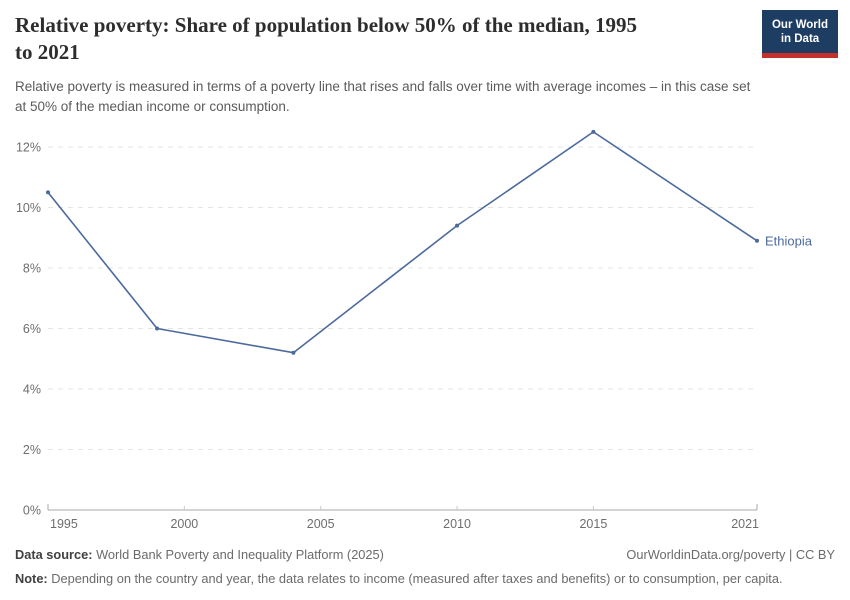 The height and width of the screenshot is (600, 850). I want to click on series-label: Ethiopia, so click(789, 240).